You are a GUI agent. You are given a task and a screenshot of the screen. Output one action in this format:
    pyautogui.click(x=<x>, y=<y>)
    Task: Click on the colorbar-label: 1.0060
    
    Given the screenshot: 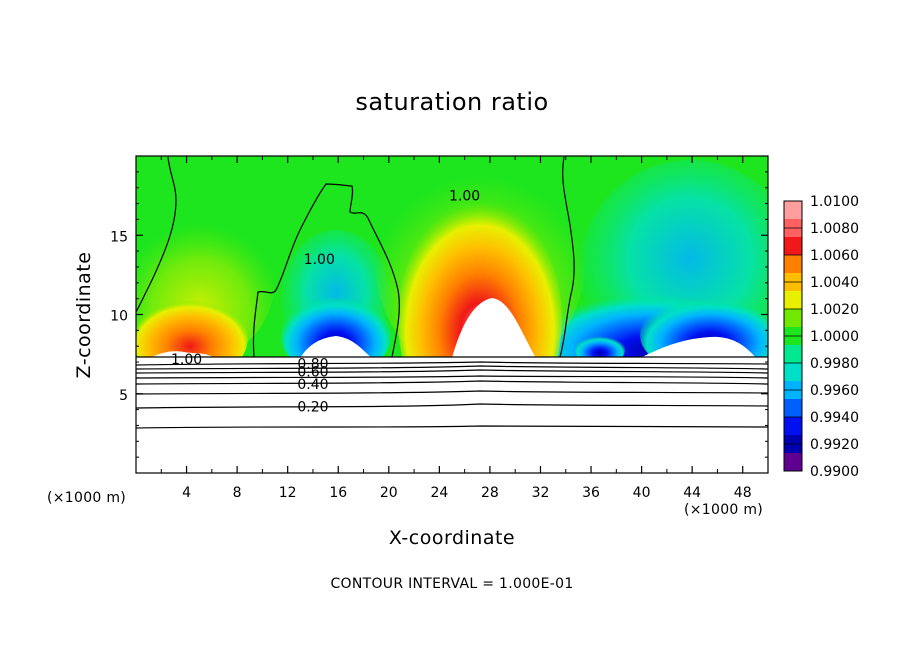 What is the action you would take?
    pyautogui.click(x=834, y=256)
    